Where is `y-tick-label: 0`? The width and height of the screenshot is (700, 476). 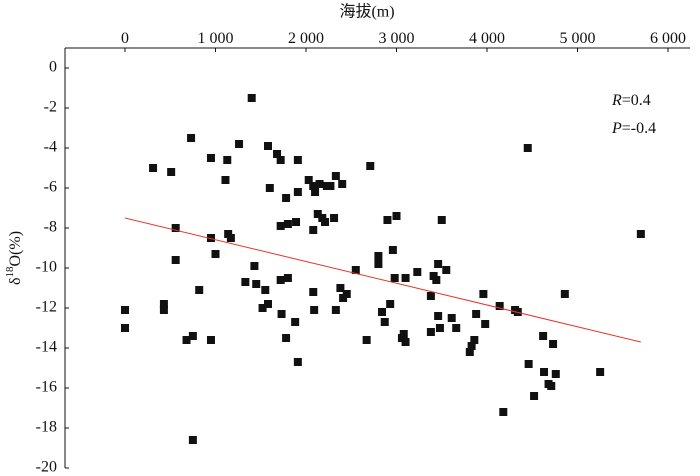 y-tick-label: 0 is located at coordinates (53, 67).